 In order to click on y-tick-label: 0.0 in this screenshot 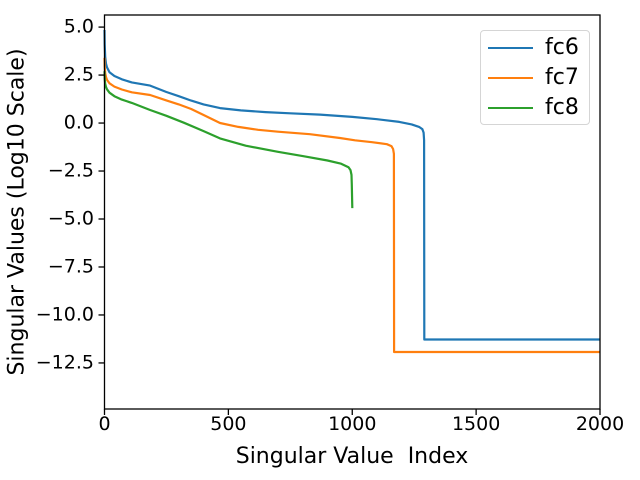, I will do `click(78, 122)`.